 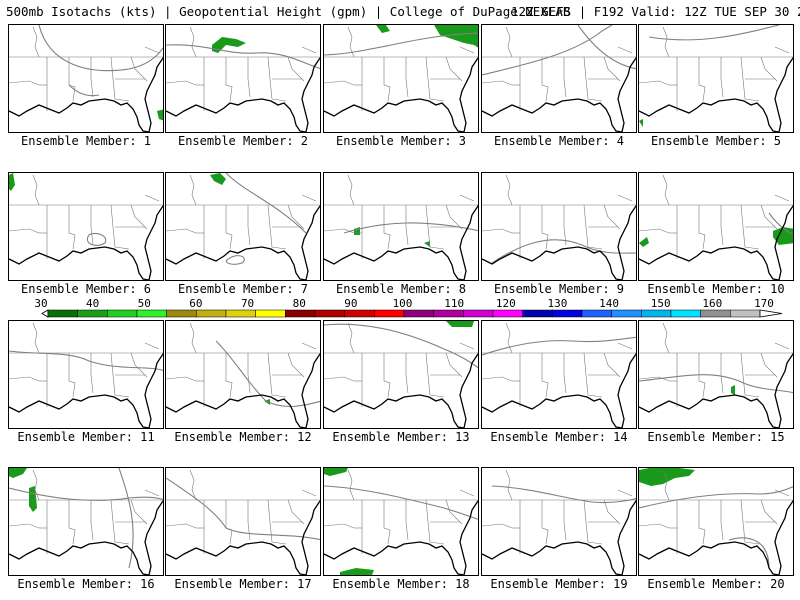 I want to click on ensemble-member-label: Ensemble Member: 18, so click(x=401, y=584).